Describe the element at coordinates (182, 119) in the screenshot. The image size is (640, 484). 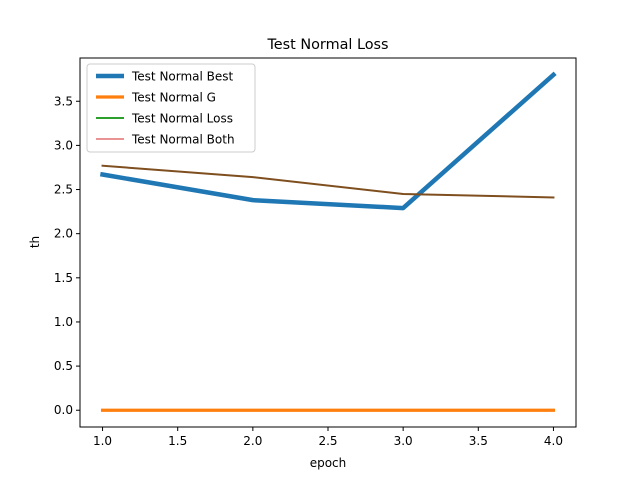
I see `legend-label-test-normal-loss: Test Normal Loss` at that location.